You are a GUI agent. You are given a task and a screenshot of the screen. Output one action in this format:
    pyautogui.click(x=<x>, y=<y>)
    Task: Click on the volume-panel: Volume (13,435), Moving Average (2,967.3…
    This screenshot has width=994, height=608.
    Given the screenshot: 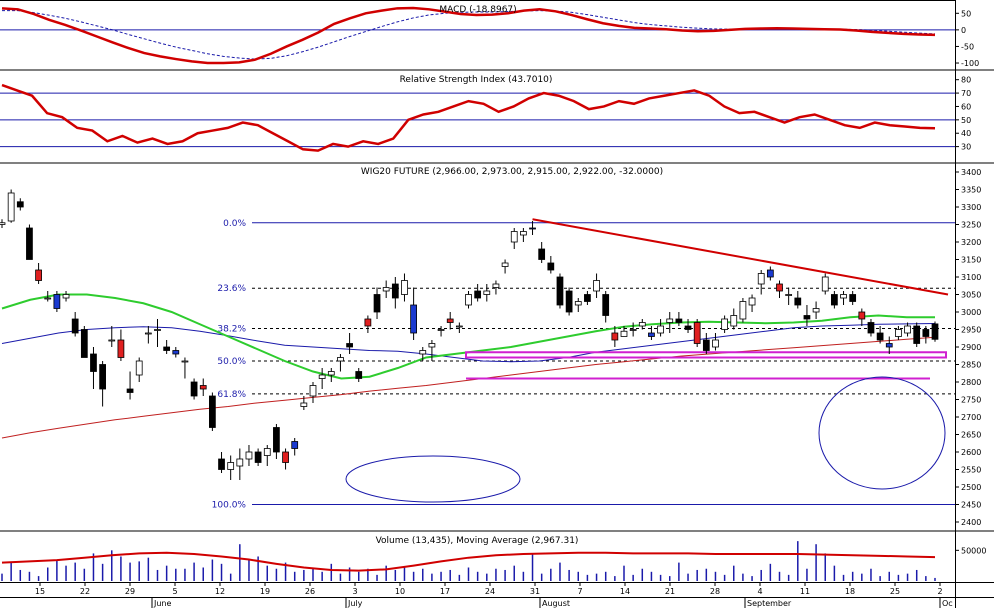 What is the action you would take?
    pyautogui.click(x=497, y=555)
    